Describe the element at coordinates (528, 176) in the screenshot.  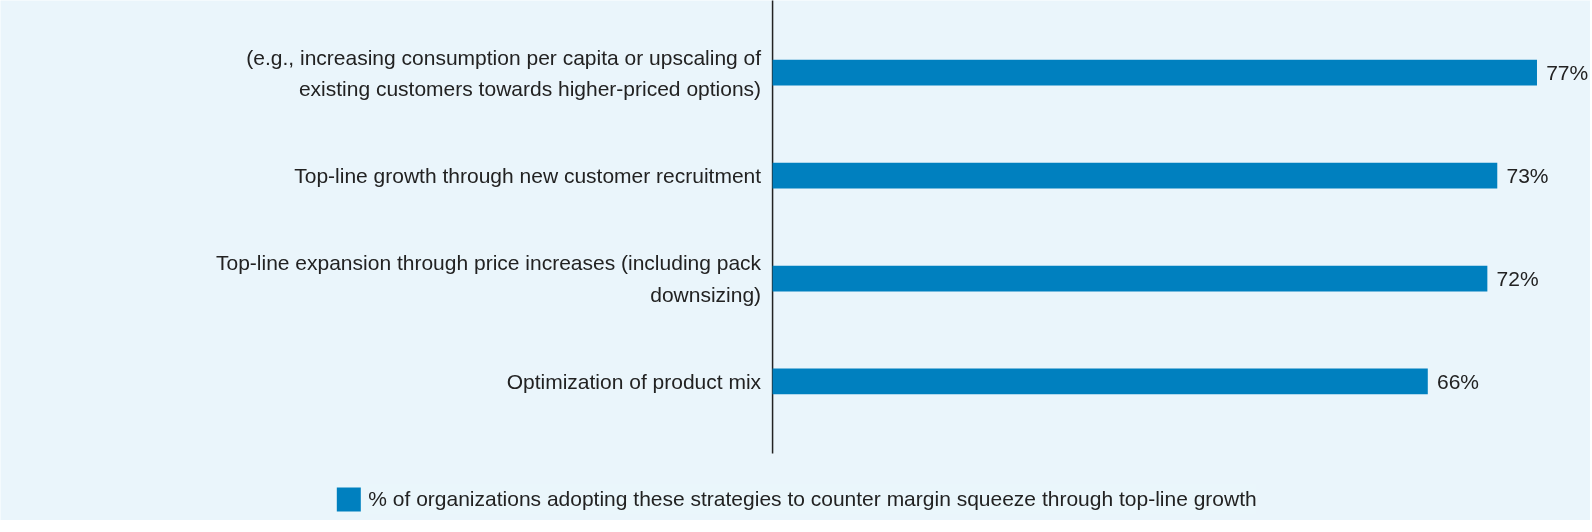
I see `y-tick-label: Top-line growth through new customer recruitment` at that location.